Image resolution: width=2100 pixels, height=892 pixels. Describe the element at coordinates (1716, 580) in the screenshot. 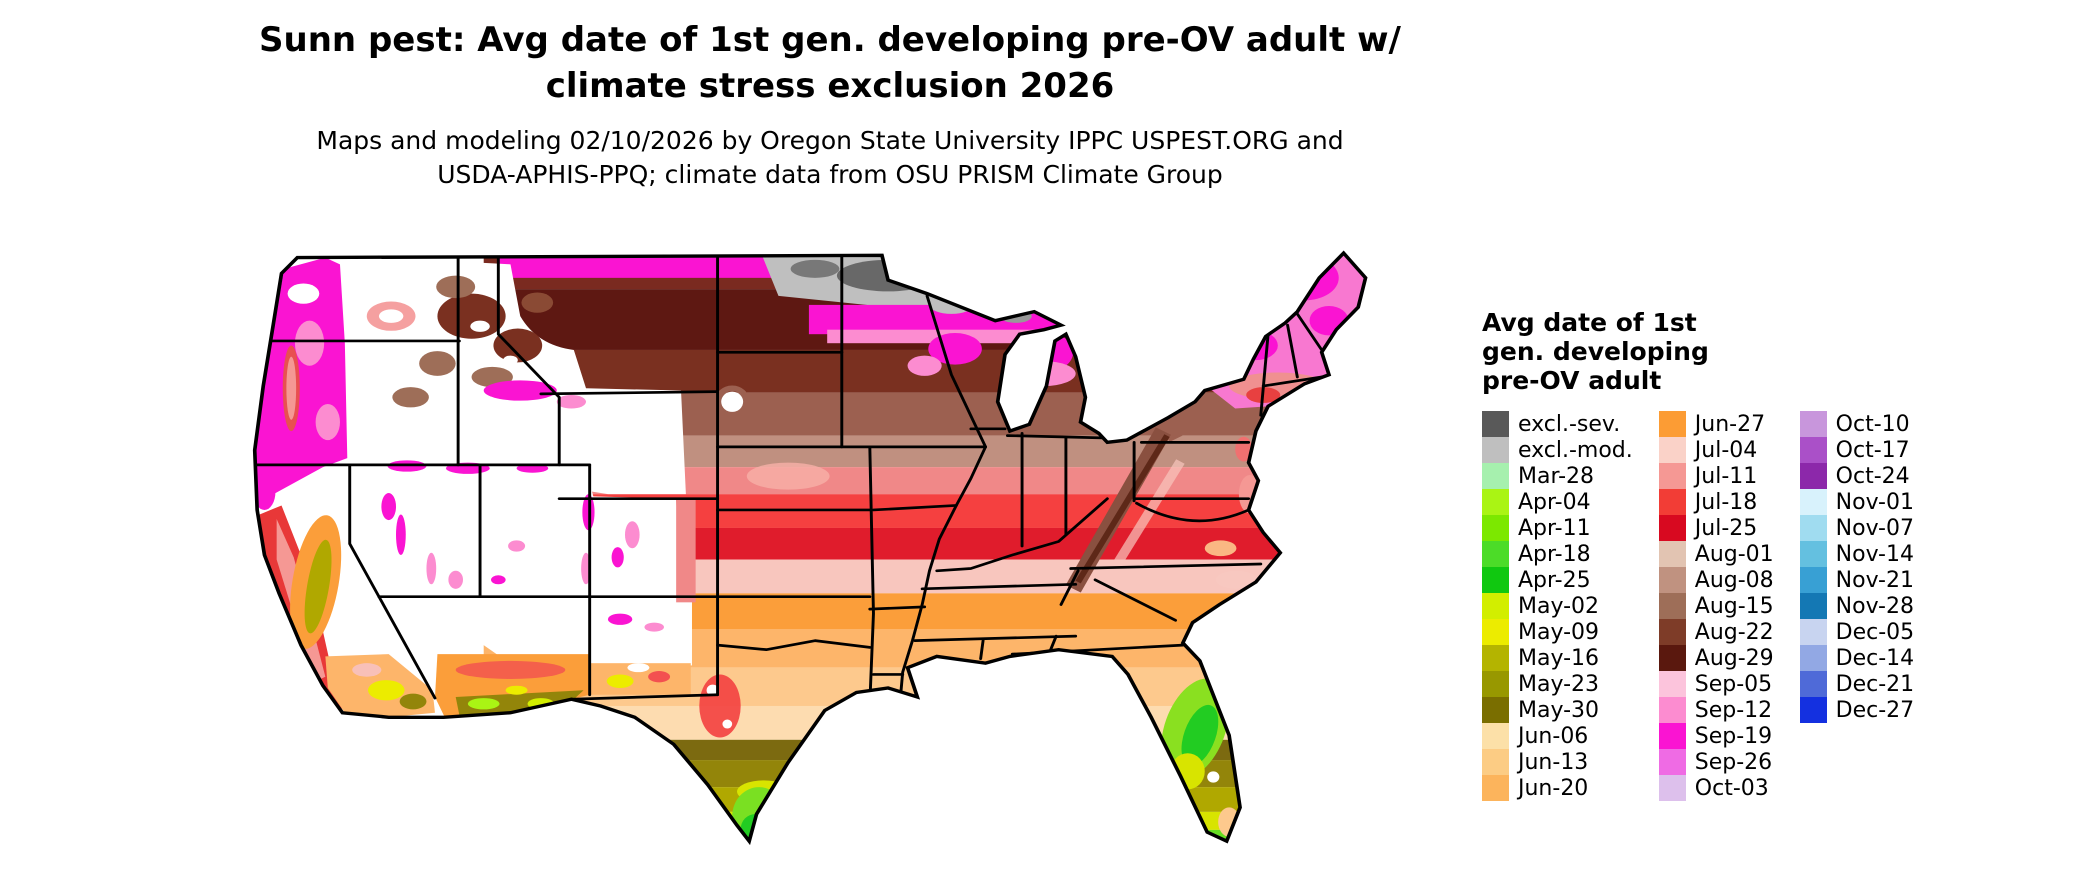

I see `legend-item: Aug-08` at that location.